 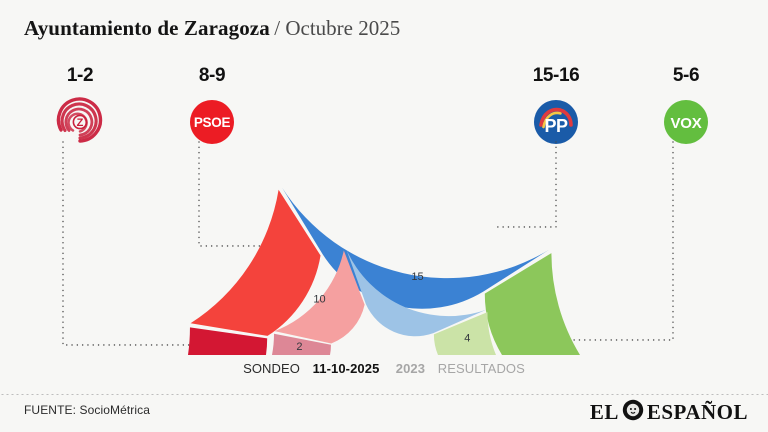 I want to click on legend-results-year: 2023, so click(x=410, y=368).